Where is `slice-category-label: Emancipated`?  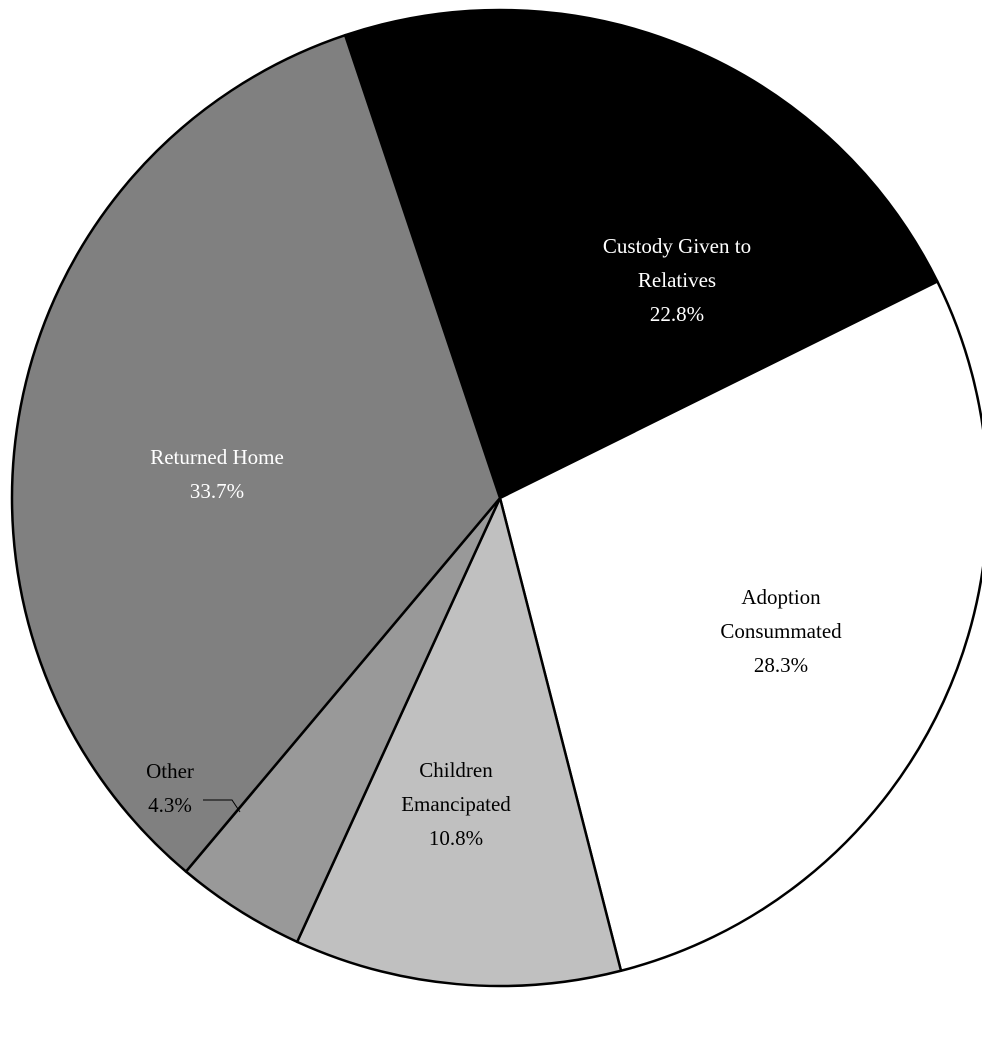 slice-category-label: Emancipated is located at coordinates (456, 804).